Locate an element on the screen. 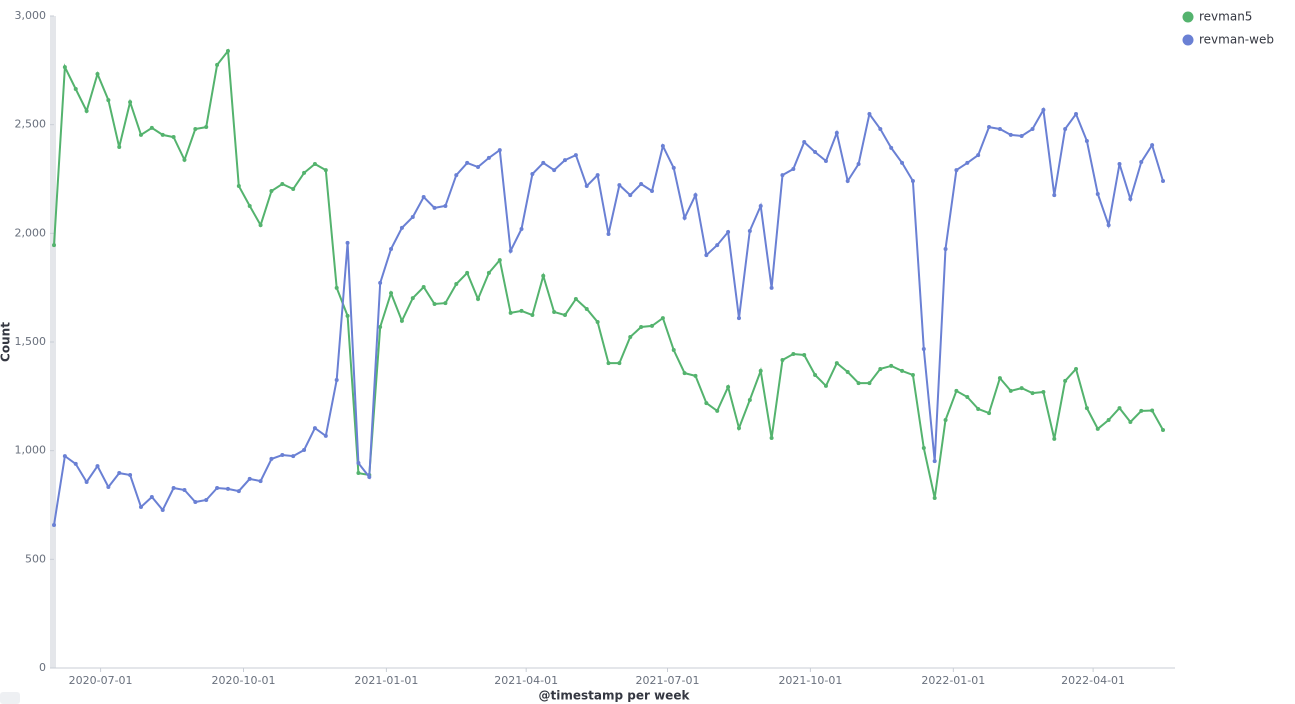  legend-label: revman5 is located at coordinates (1225, 17).